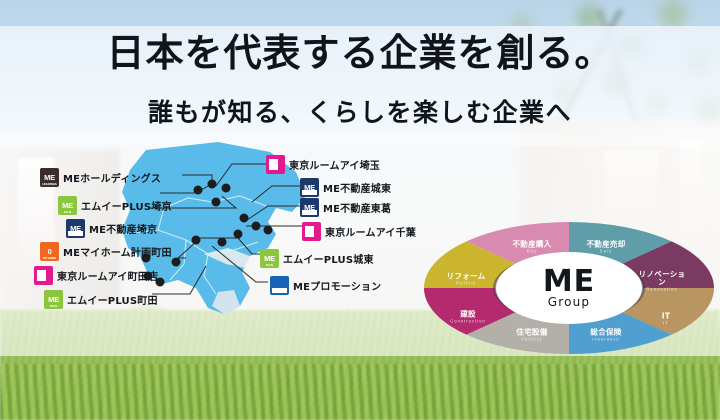  I want to click on wheel-segments, so click(569, 288).